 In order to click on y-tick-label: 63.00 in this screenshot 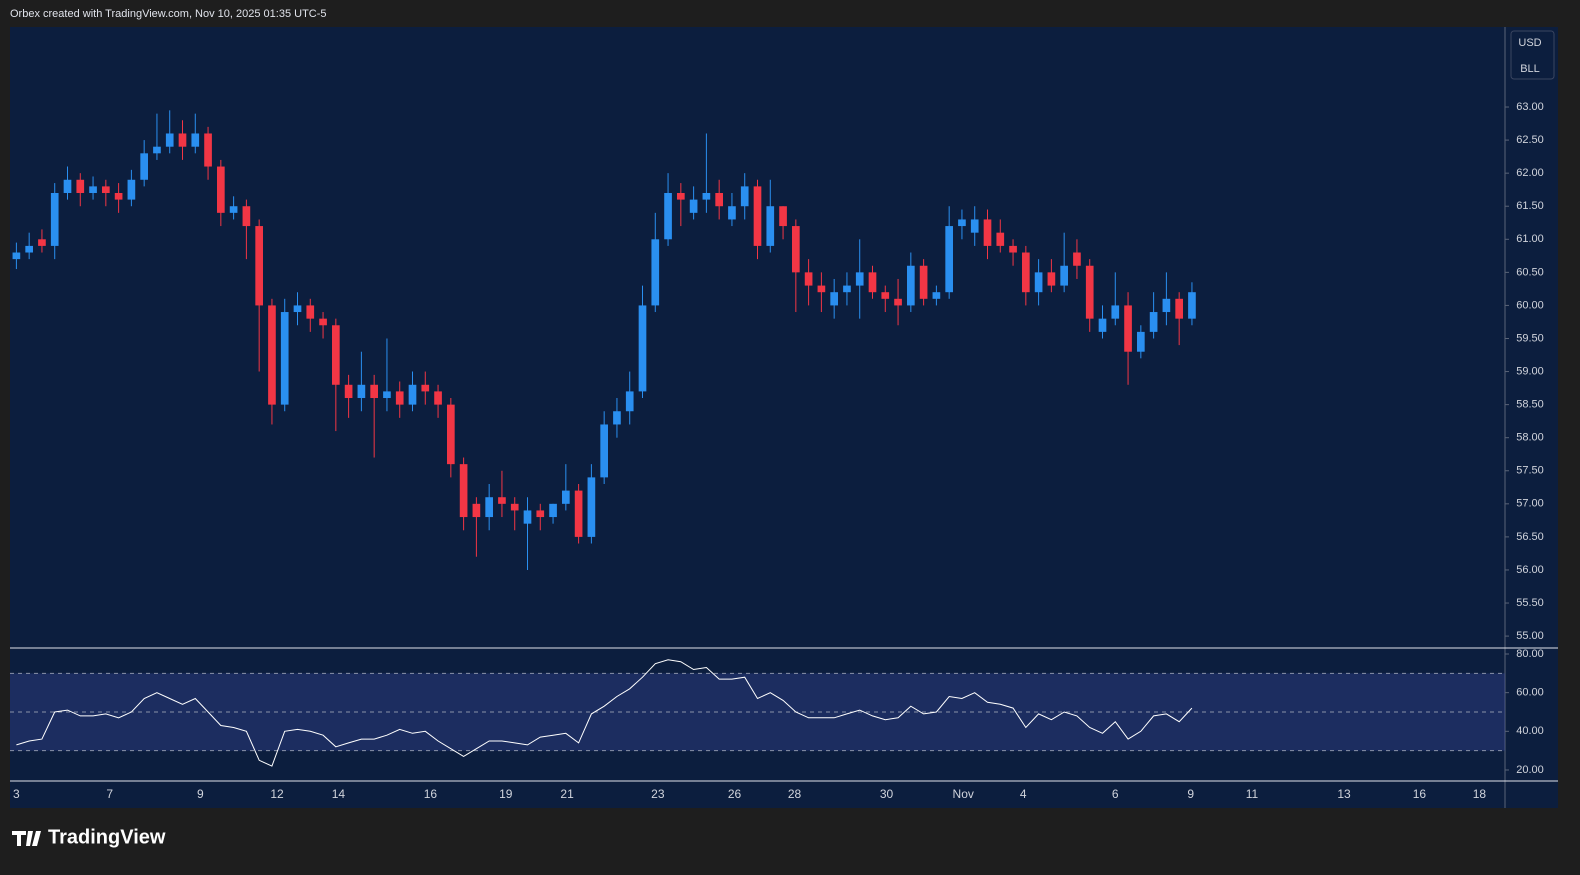, I will do `click(1530, 107)`.